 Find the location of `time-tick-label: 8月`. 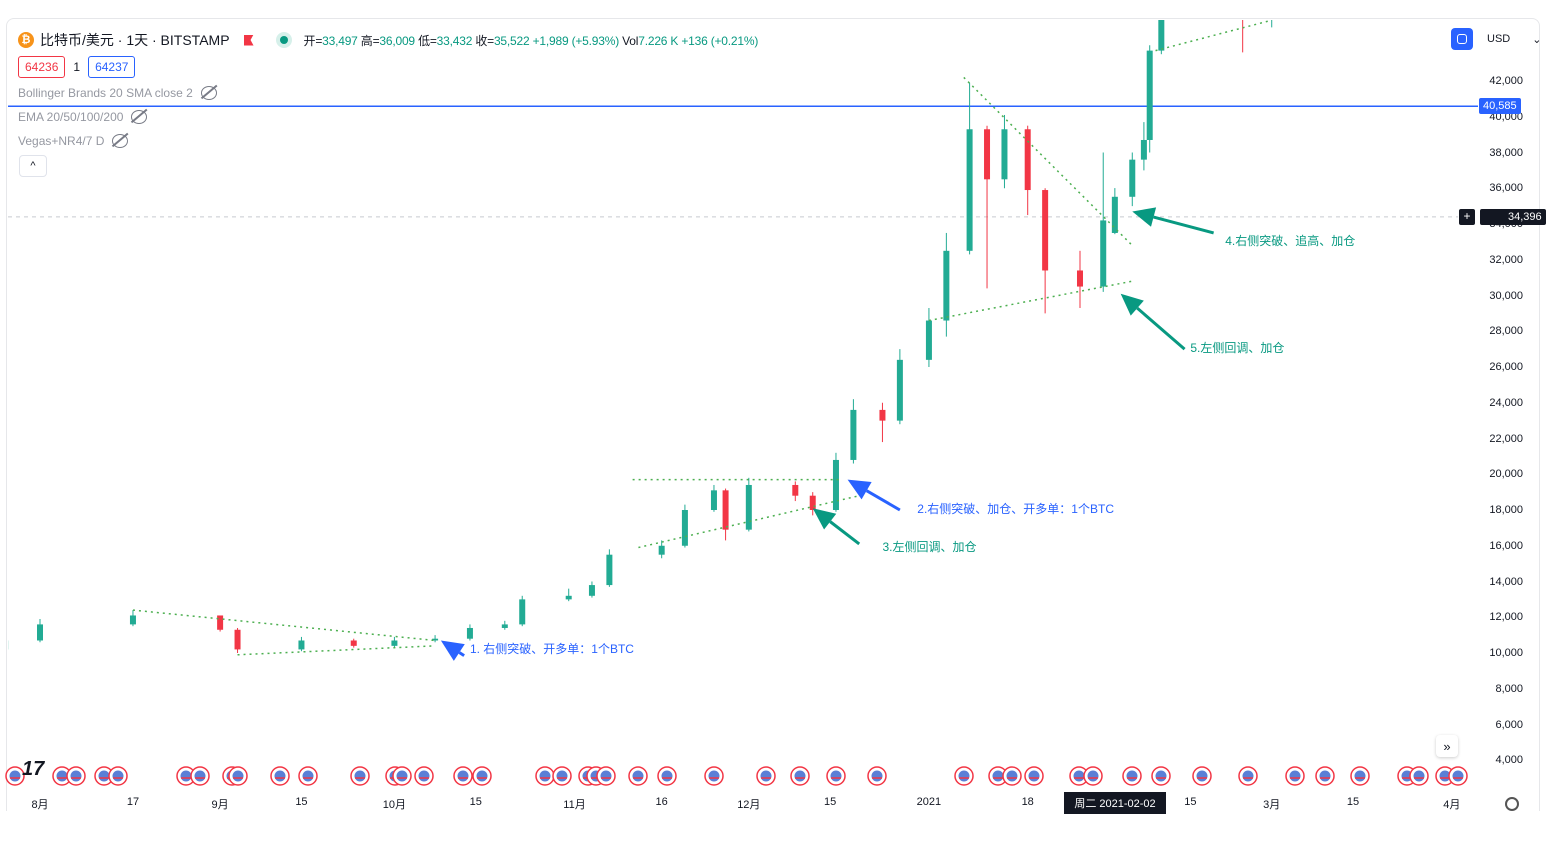

time-tick-label: 8月 is located at coordinates (40, 805).